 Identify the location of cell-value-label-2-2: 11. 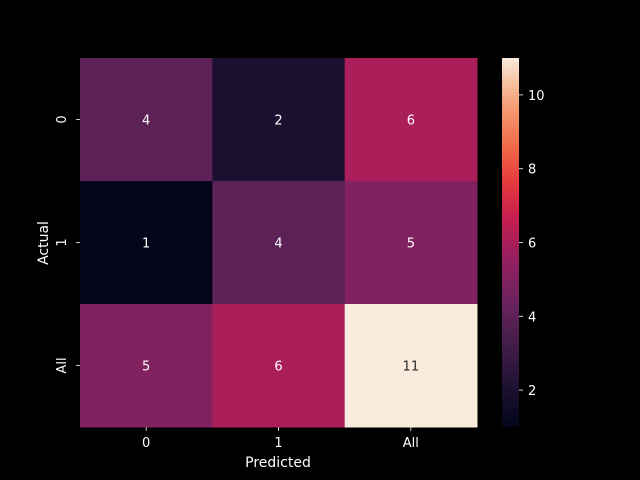
(411, 367).